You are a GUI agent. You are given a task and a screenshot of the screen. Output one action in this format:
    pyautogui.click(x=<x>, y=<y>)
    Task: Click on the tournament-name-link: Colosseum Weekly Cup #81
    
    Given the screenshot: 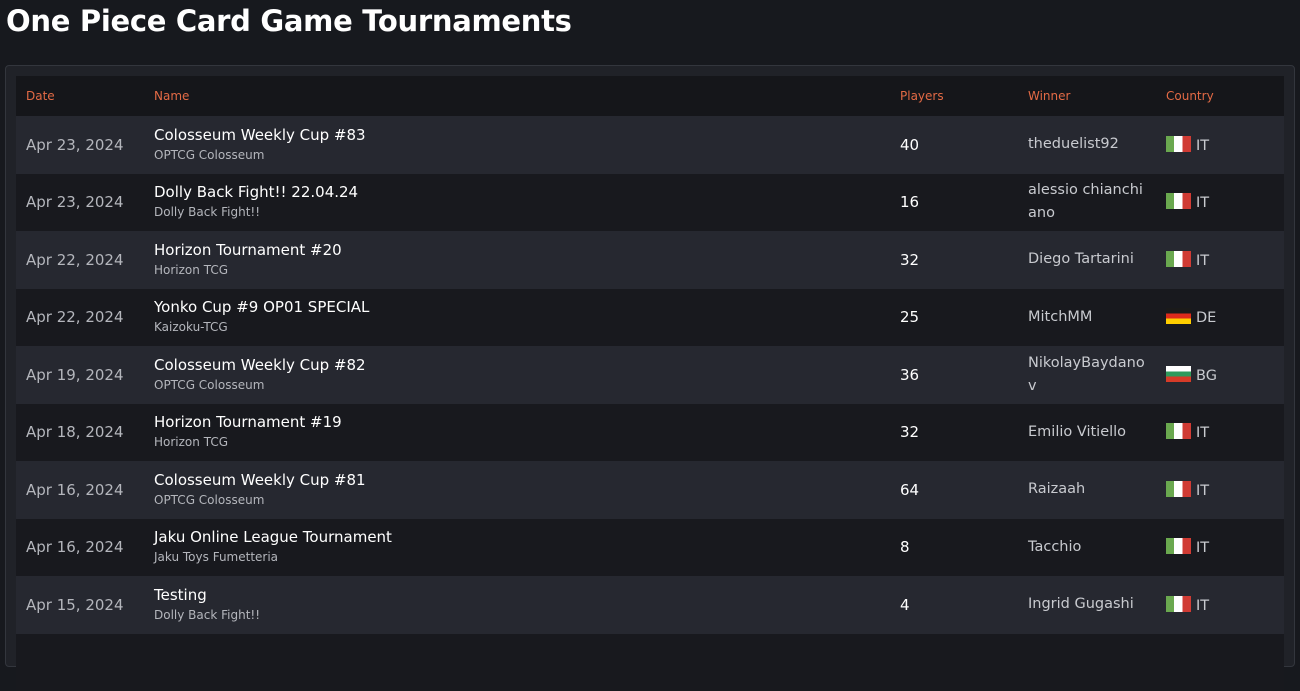 What is the action you would take?
    pyautogui.click(x=517, y=480)
    